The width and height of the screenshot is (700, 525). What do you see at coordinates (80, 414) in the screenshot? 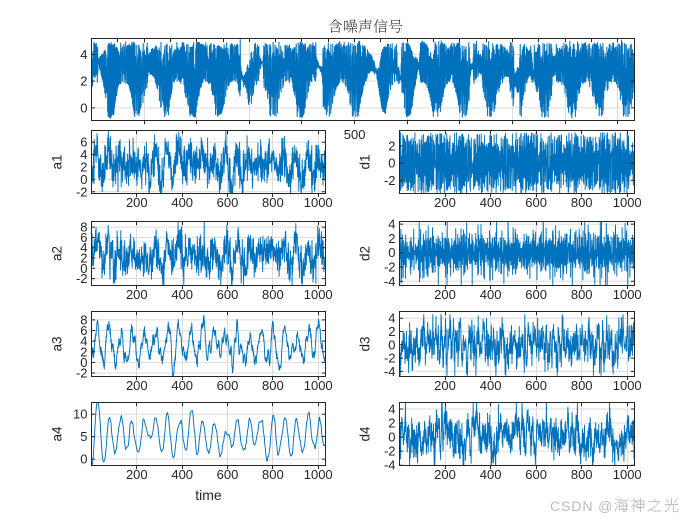
I see `svg-text: 10` at bounding box center [80, 414].